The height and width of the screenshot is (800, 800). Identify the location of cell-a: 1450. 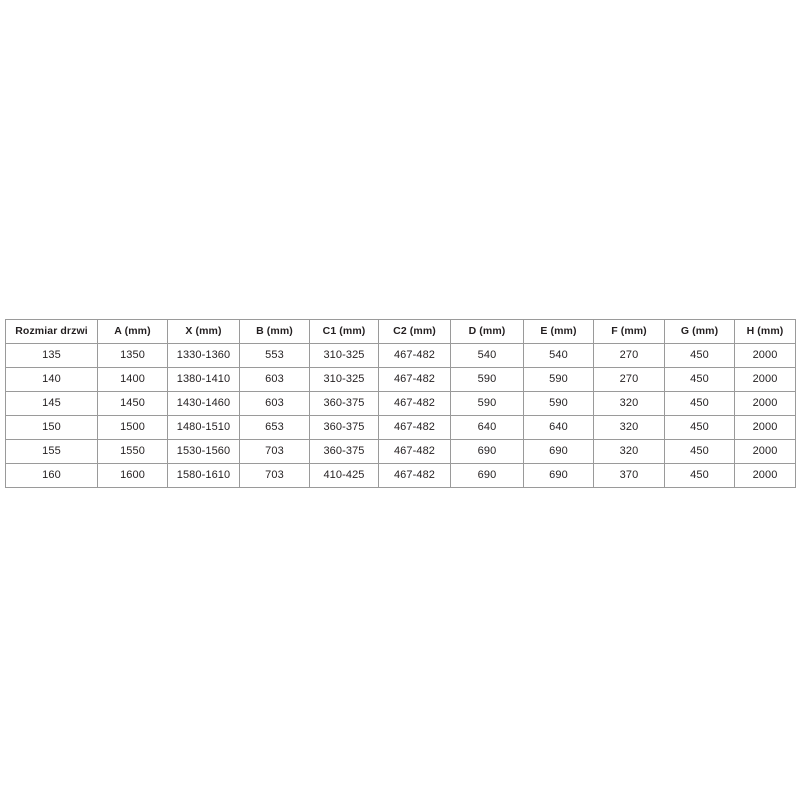
(132, 403).